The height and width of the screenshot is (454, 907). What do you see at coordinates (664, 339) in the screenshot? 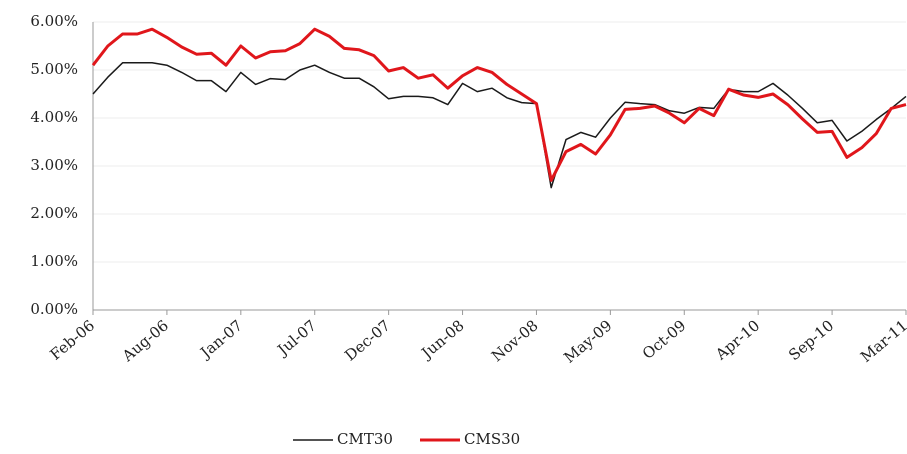
I see `x-tick-label: Oct-09` at bounding box center [664, 339].